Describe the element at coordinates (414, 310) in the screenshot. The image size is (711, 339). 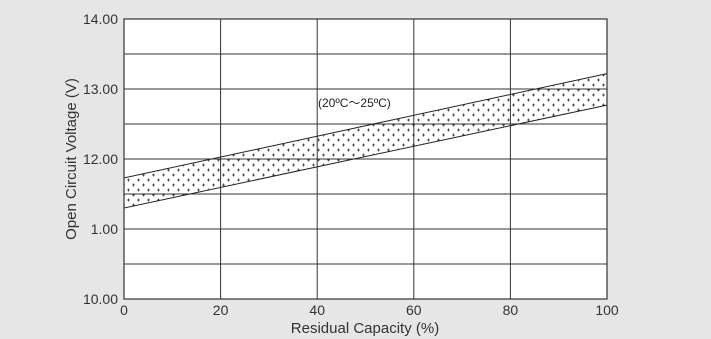
I see `x-tick-label: 60` at that location.